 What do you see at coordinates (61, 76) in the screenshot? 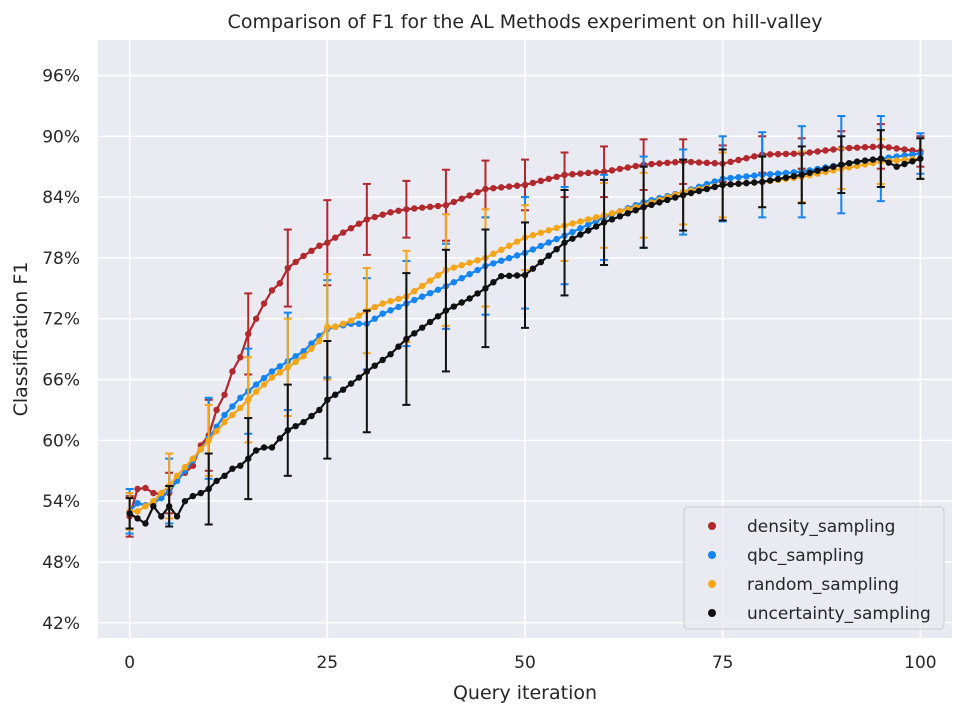
I see `y-tick-label: 96%` at bounding box center [61, 76].